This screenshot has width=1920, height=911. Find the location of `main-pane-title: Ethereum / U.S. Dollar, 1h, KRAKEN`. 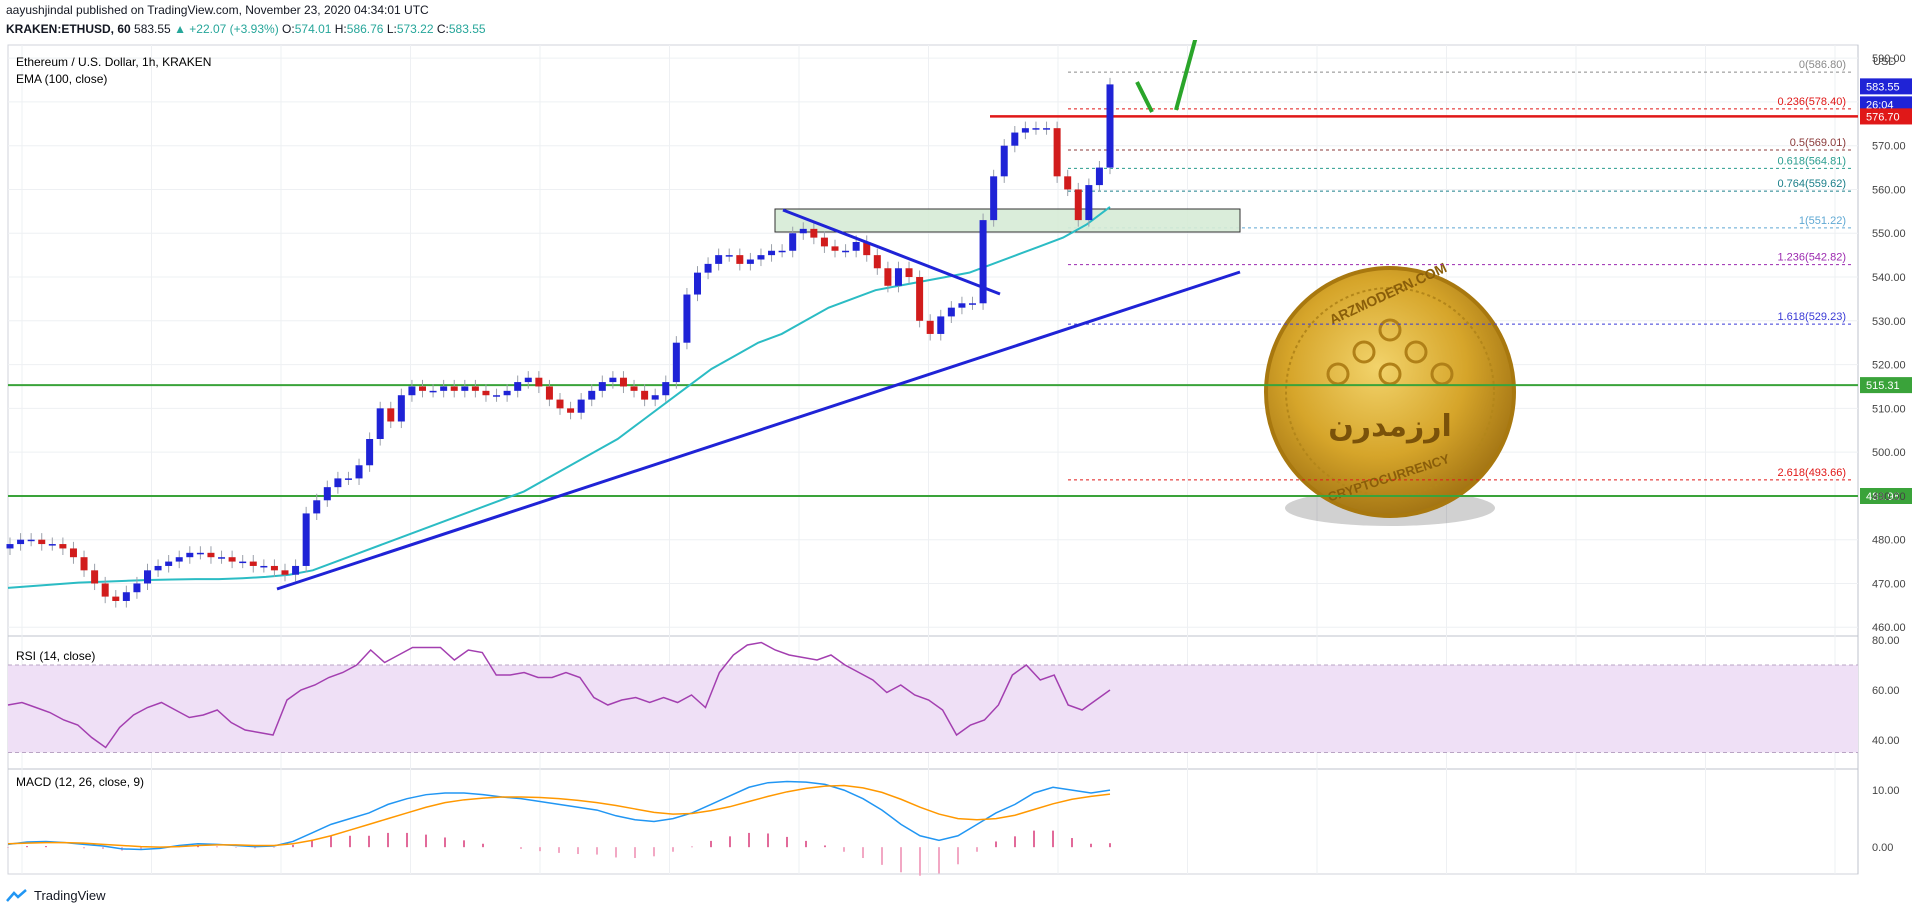

main-pane-title: Ethereum / U.S. Dollar, 1h, KRAKEN is located at coordinates (113, 62).